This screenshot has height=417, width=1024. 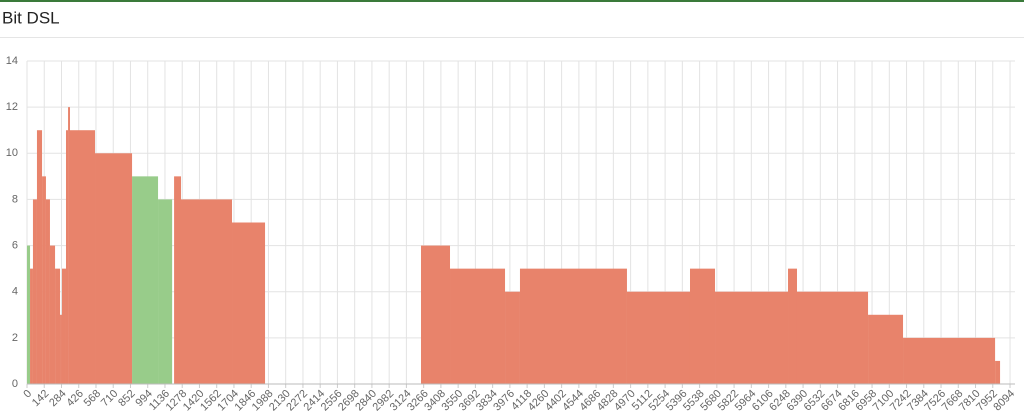 What do you see at coordinates (15, 338) in the screenshot?
I see `y-tick-label: 2` at bounding box center [15, 338].